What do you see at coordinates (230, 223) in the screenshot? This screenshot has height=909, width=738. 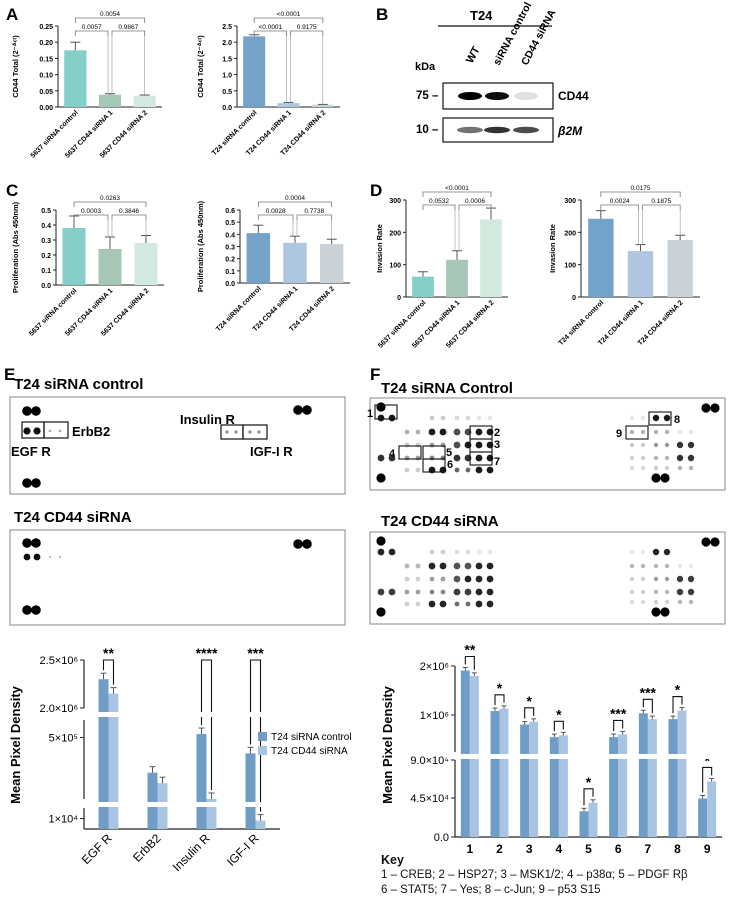 I see `y-tick-label: 0.5` at bounding box center [230, 223].